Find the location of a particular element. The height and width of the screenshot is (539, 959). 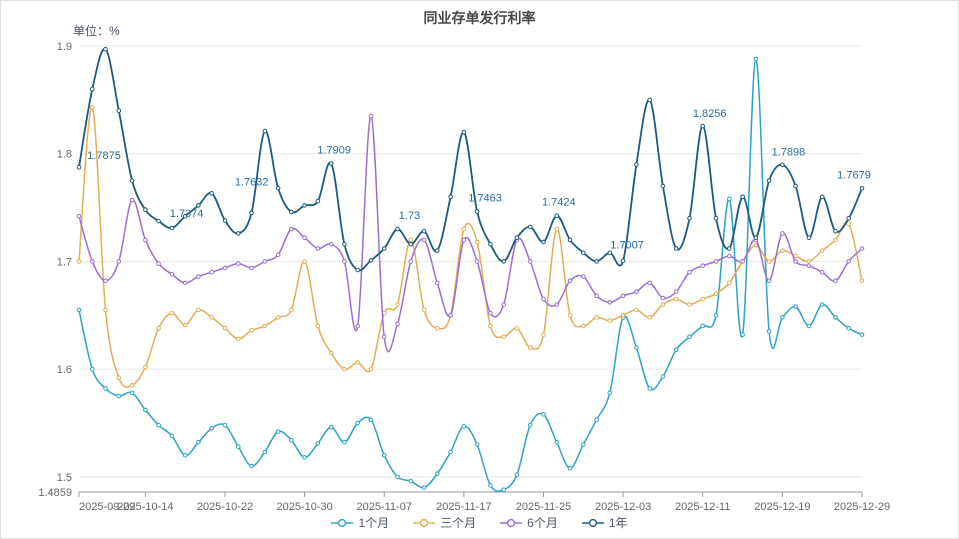

data-label: 1.7632 is located at coordinates (252, 182).